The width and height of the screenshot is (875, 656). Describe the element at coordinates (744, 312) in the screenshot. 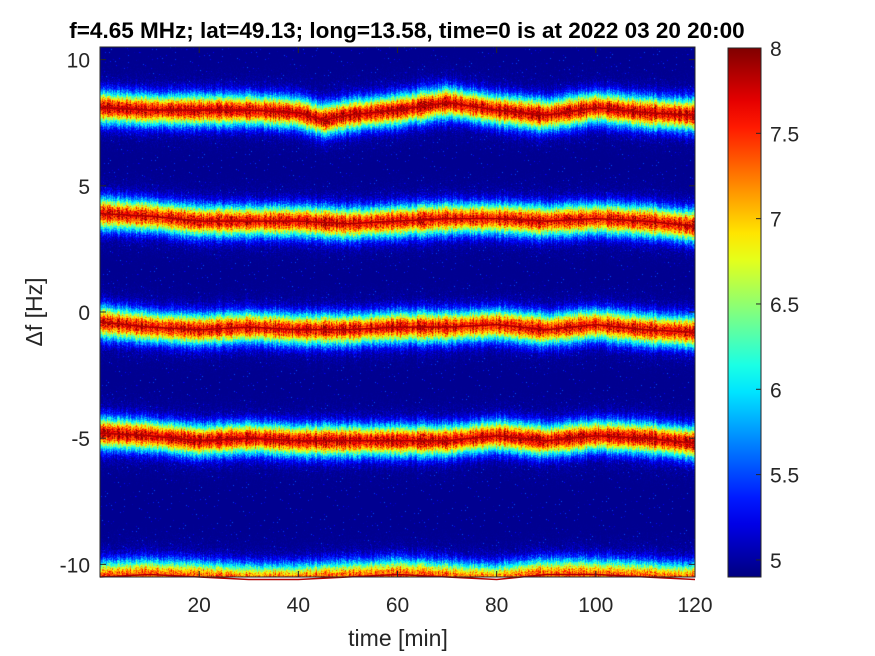

I see `colorbar-gradient` at that location.